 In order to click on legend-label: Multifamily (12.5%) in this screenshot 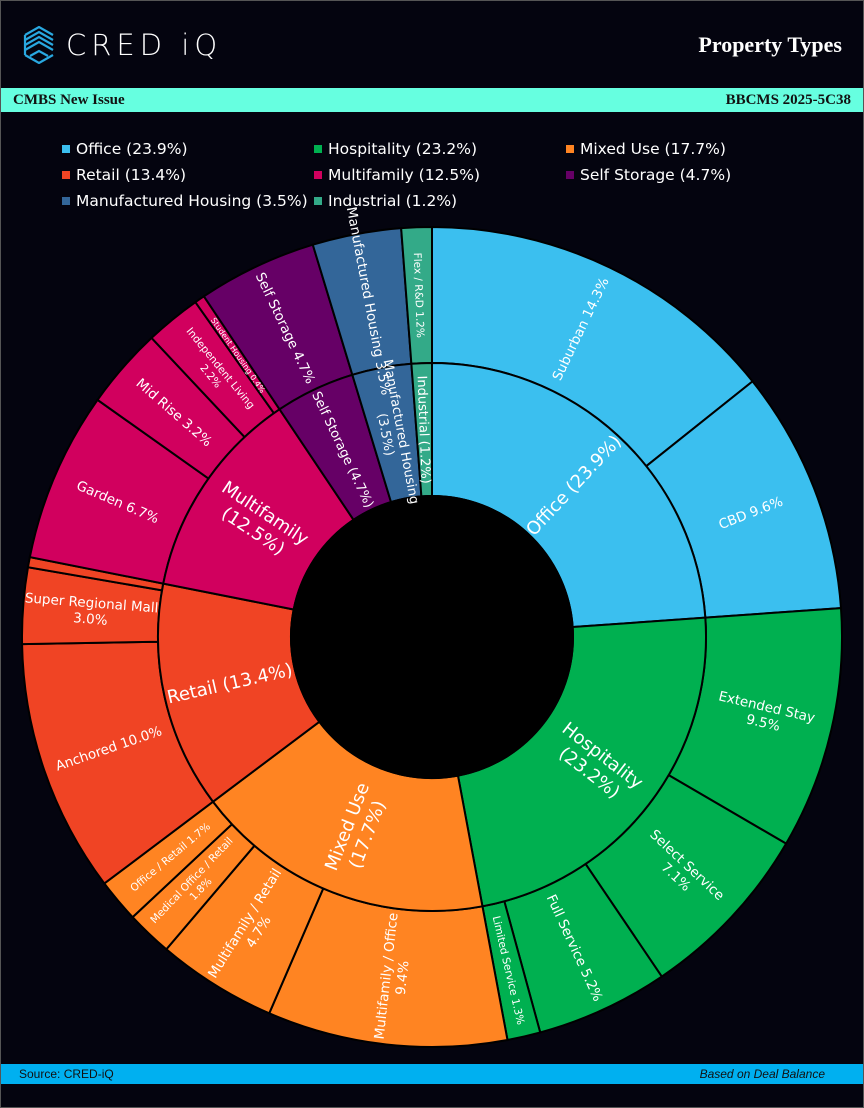, I will do `click(404, 175)`.